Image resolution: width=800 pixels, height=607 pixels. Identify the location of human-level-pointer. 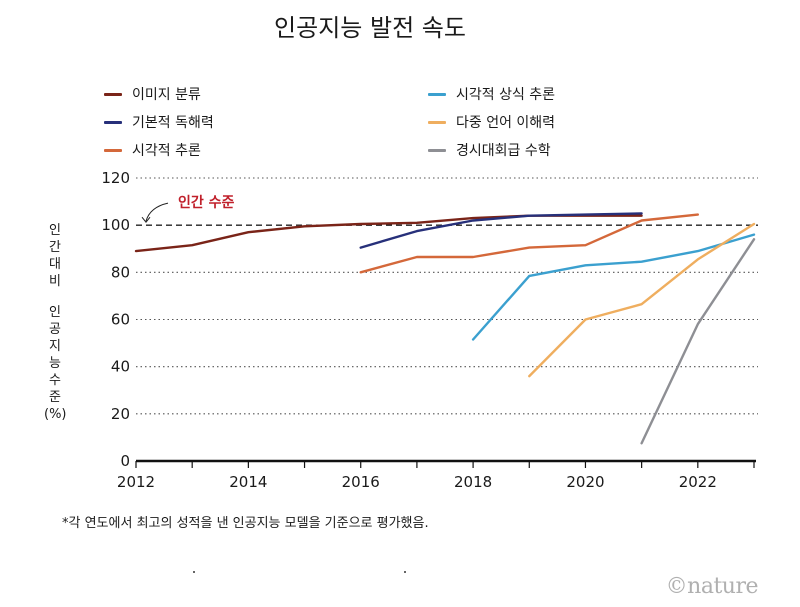
(157, 212).